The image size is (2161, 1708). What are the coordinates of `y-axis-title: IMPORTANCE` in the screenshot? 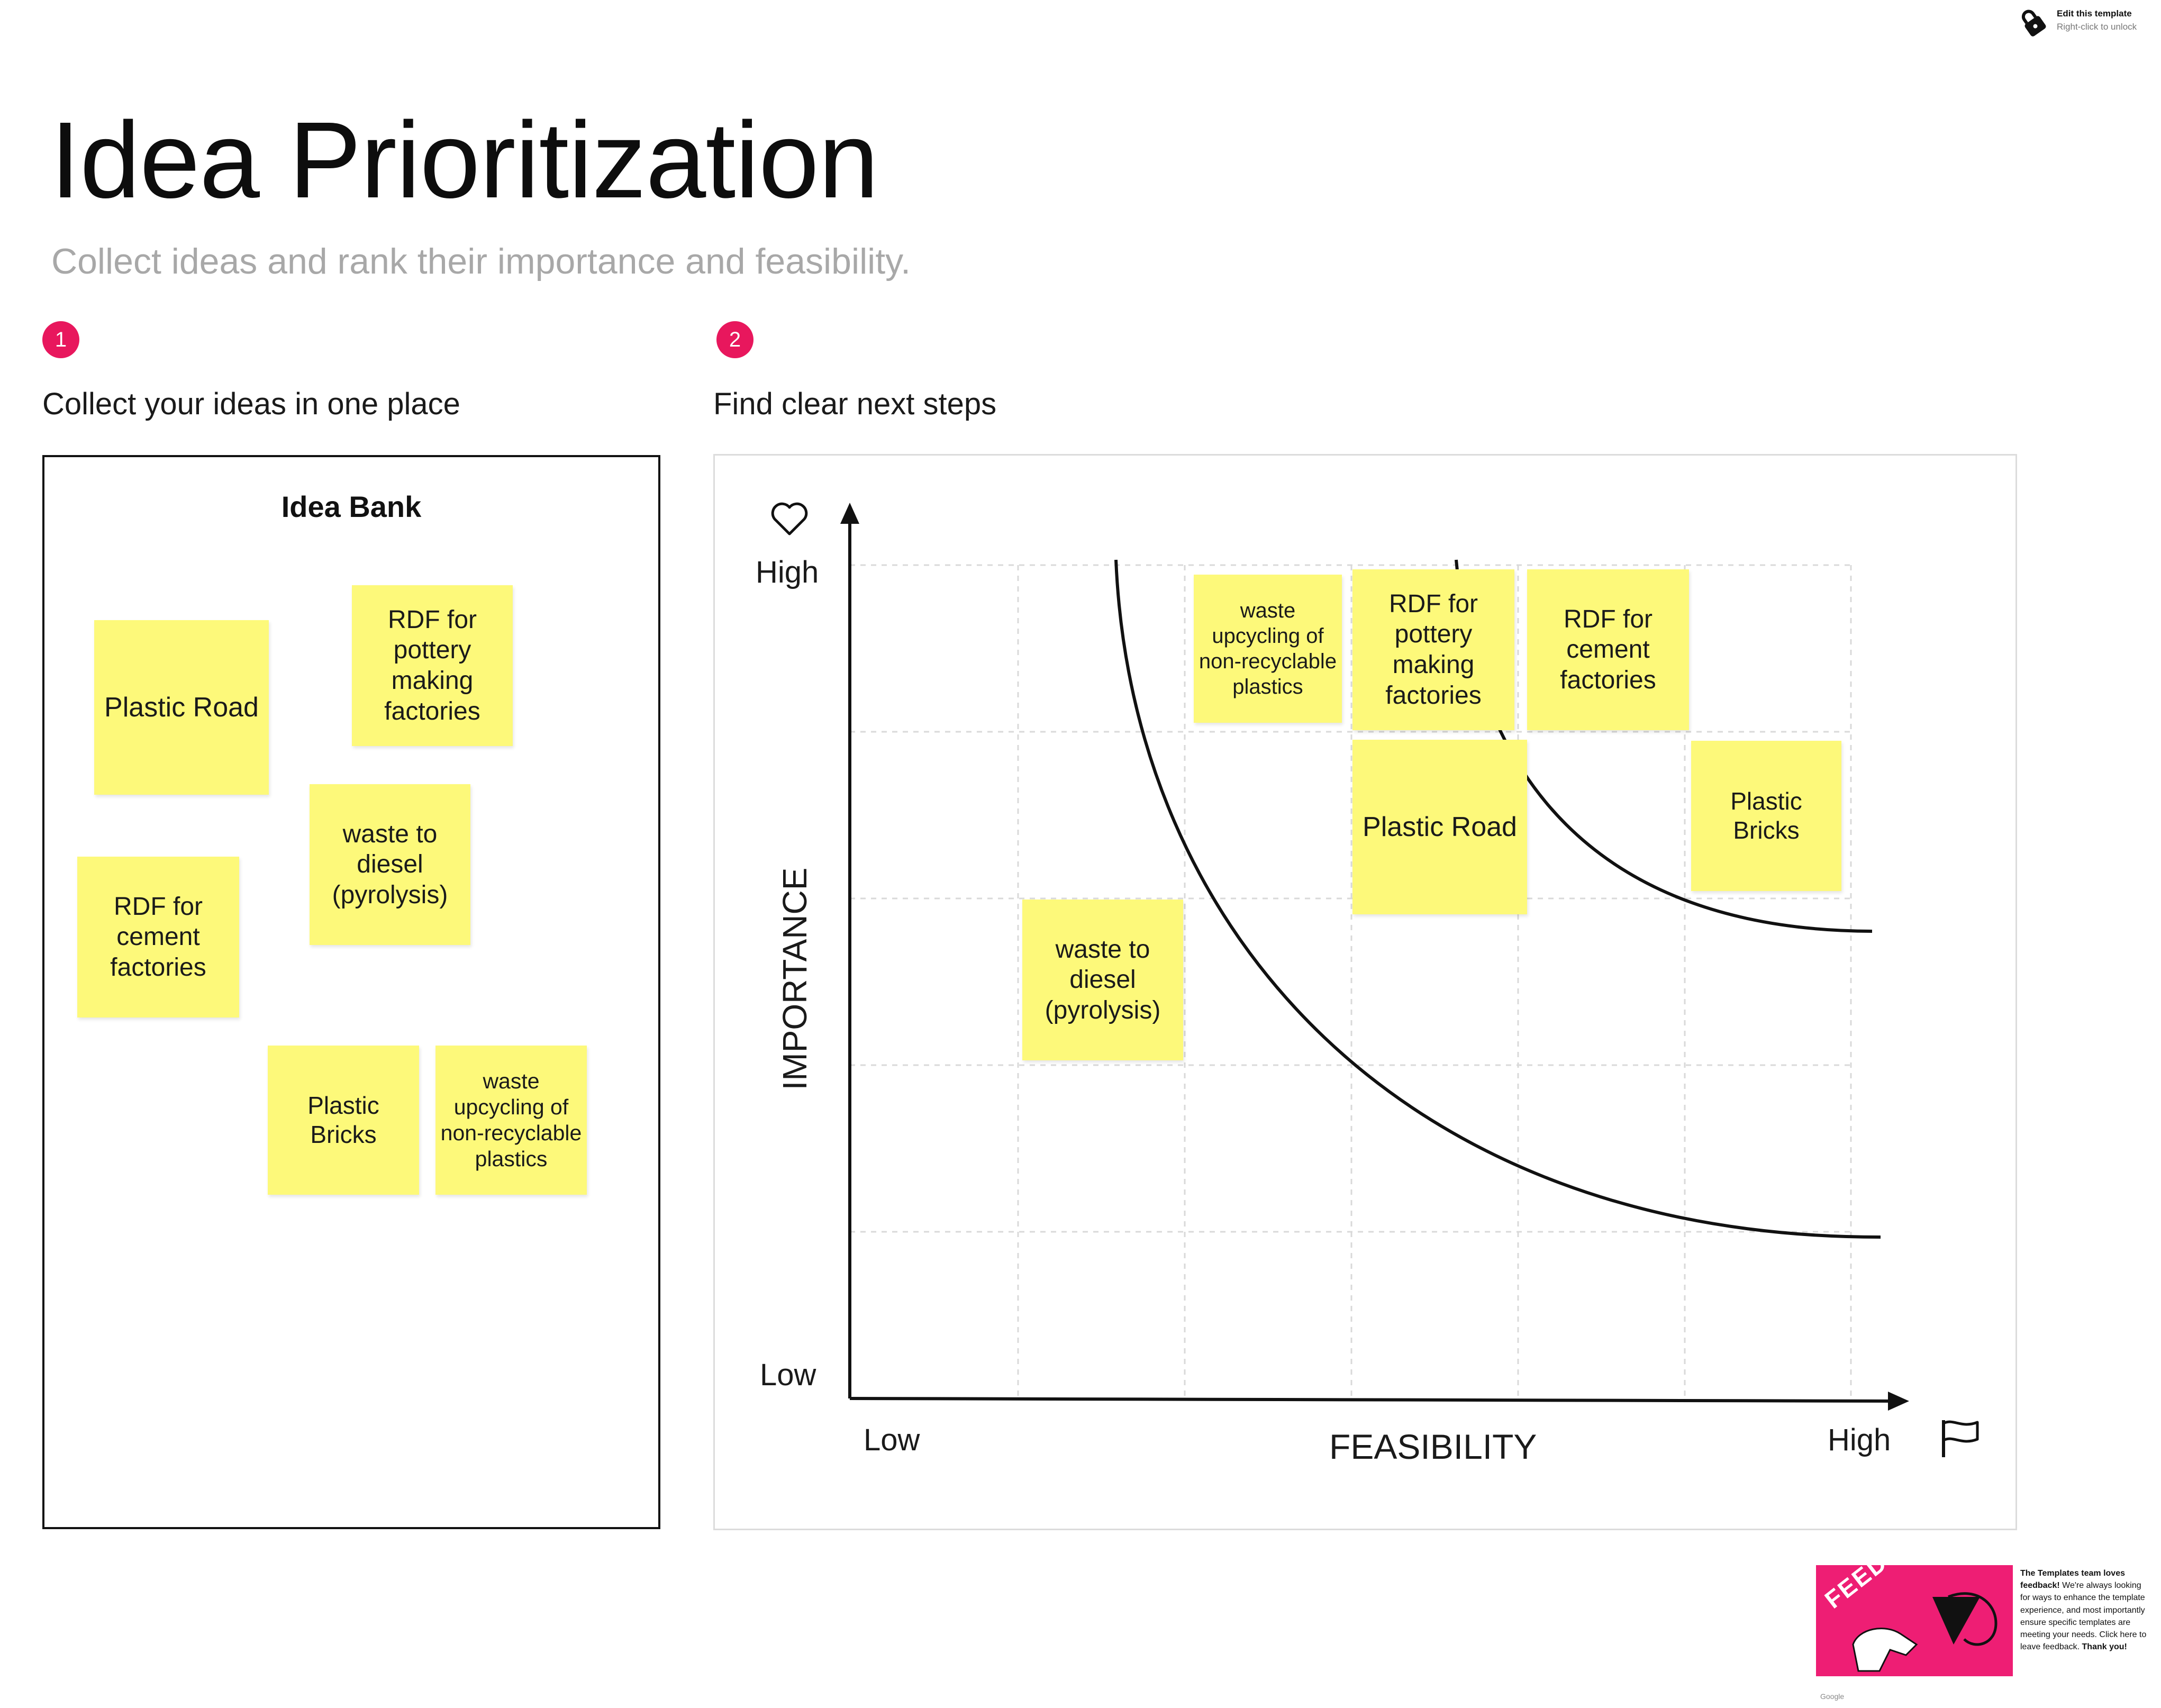 It's located at (795, 979).